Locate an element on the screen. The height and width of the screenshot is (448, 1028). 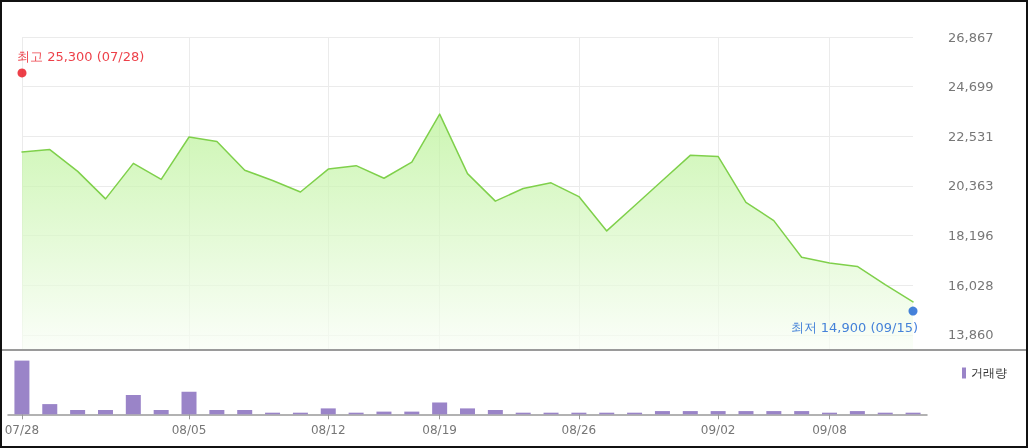
legend-label: 거래량 is located at coordinates (989, 373).